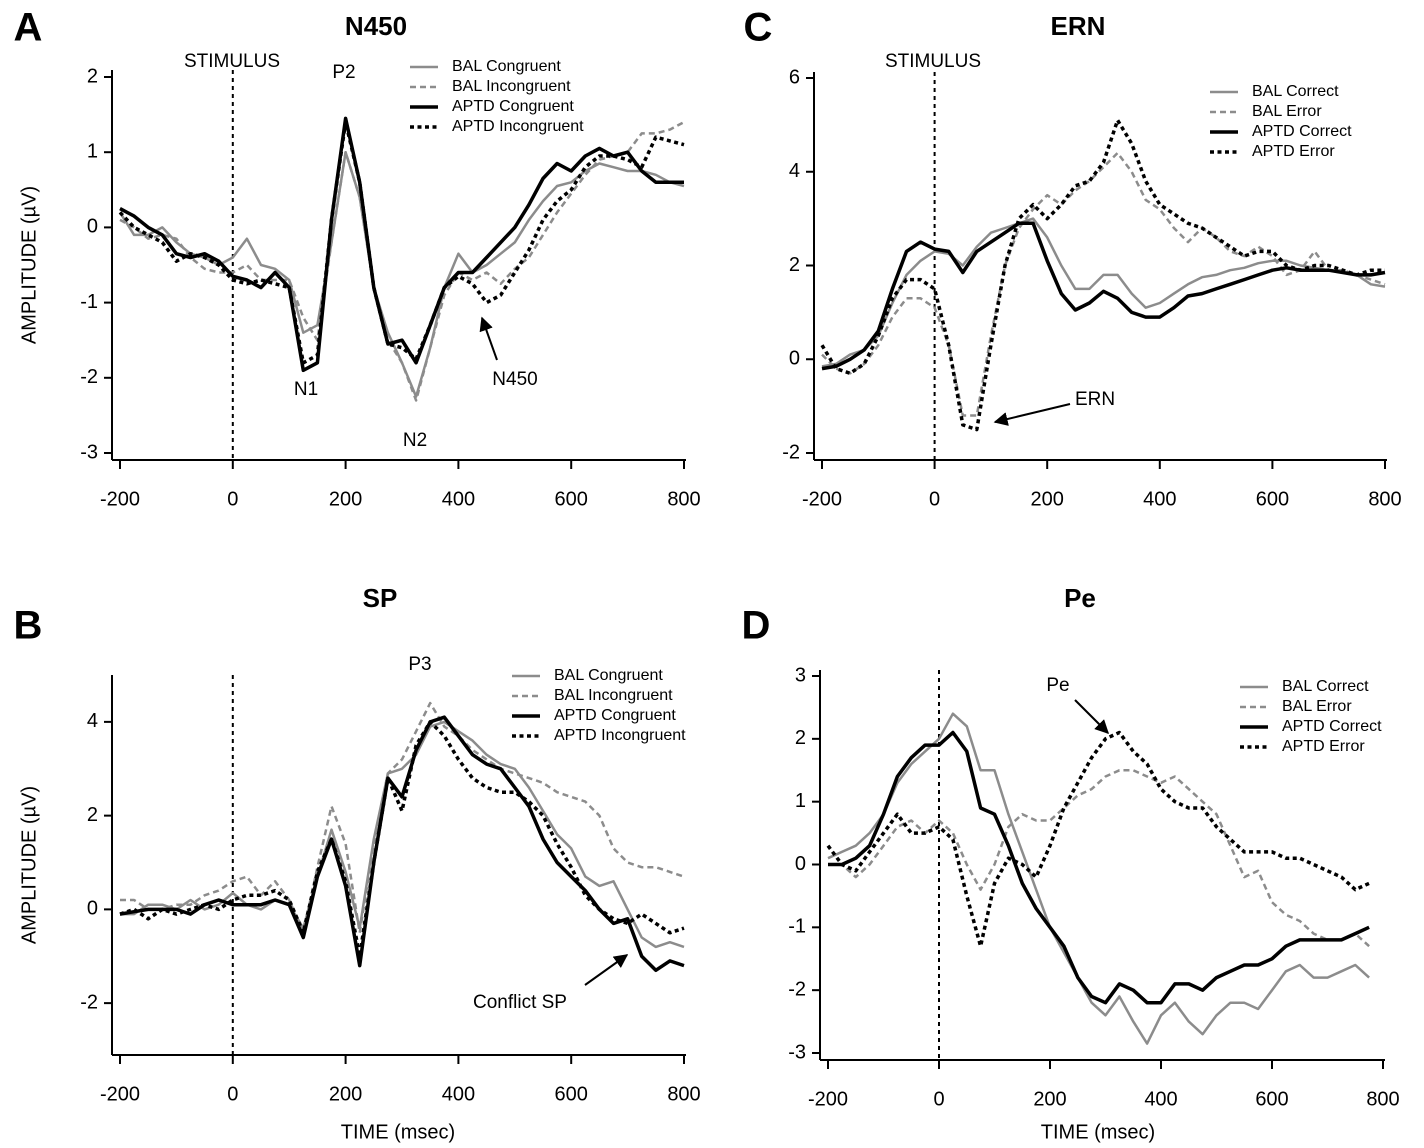  Describe the element at coordinates (514, 379) in the screenshot. I see `annotation: N450` at that location.